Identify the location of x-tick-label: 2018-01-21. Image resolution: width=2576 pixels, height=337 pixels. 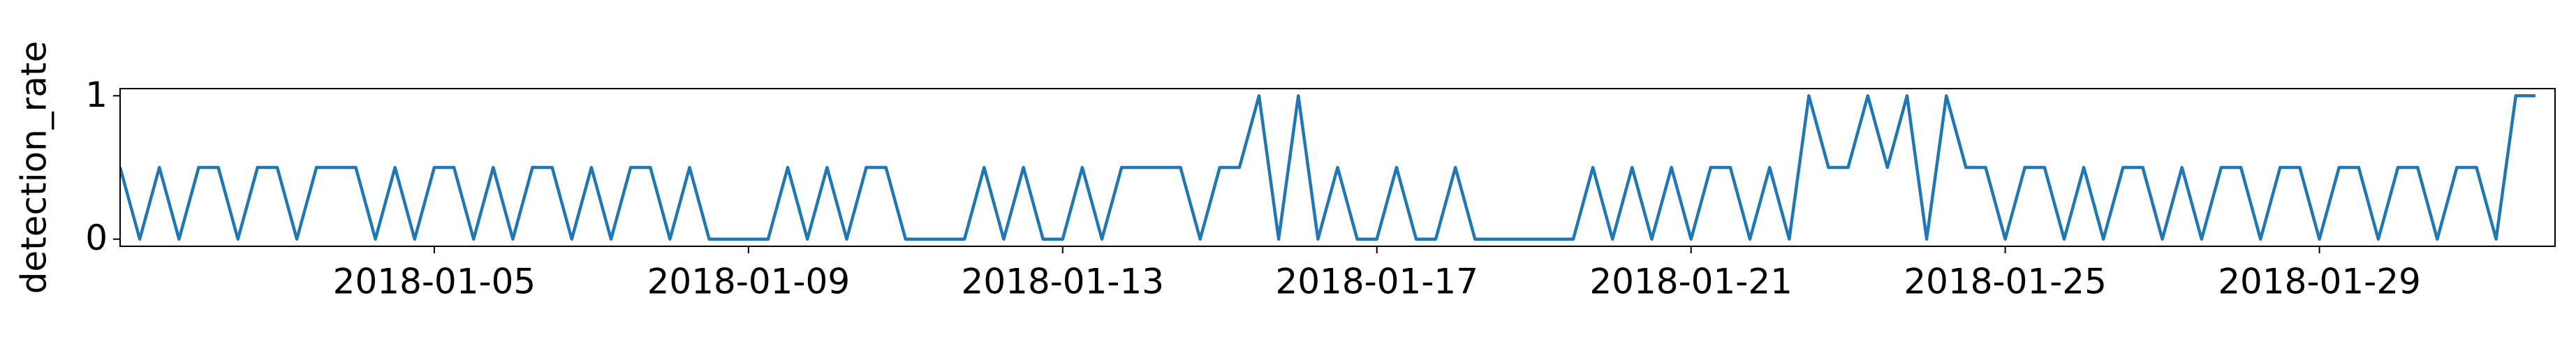
(1691, 282).